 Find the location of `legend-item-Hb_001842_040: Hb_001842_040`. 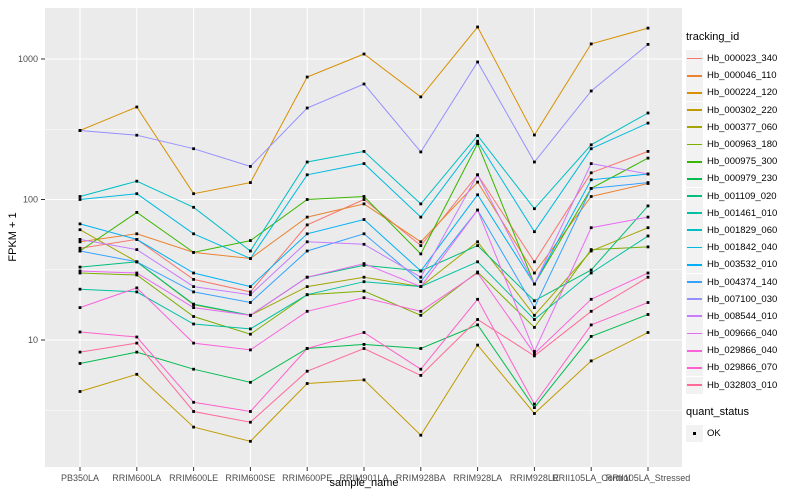

legend-item-Hb_001842_040: Hb_001842_040 is located at coordinates (731, 248).